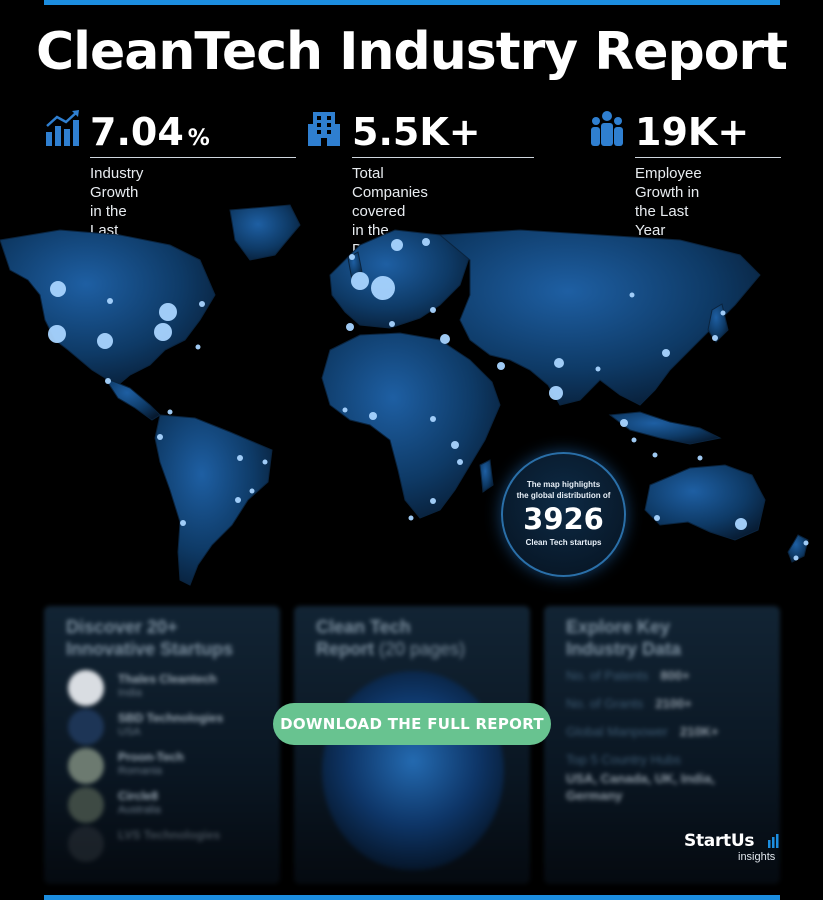  Describe the element at coordinates (607, 129) in the screenshot. I see `people-icon` at that location.